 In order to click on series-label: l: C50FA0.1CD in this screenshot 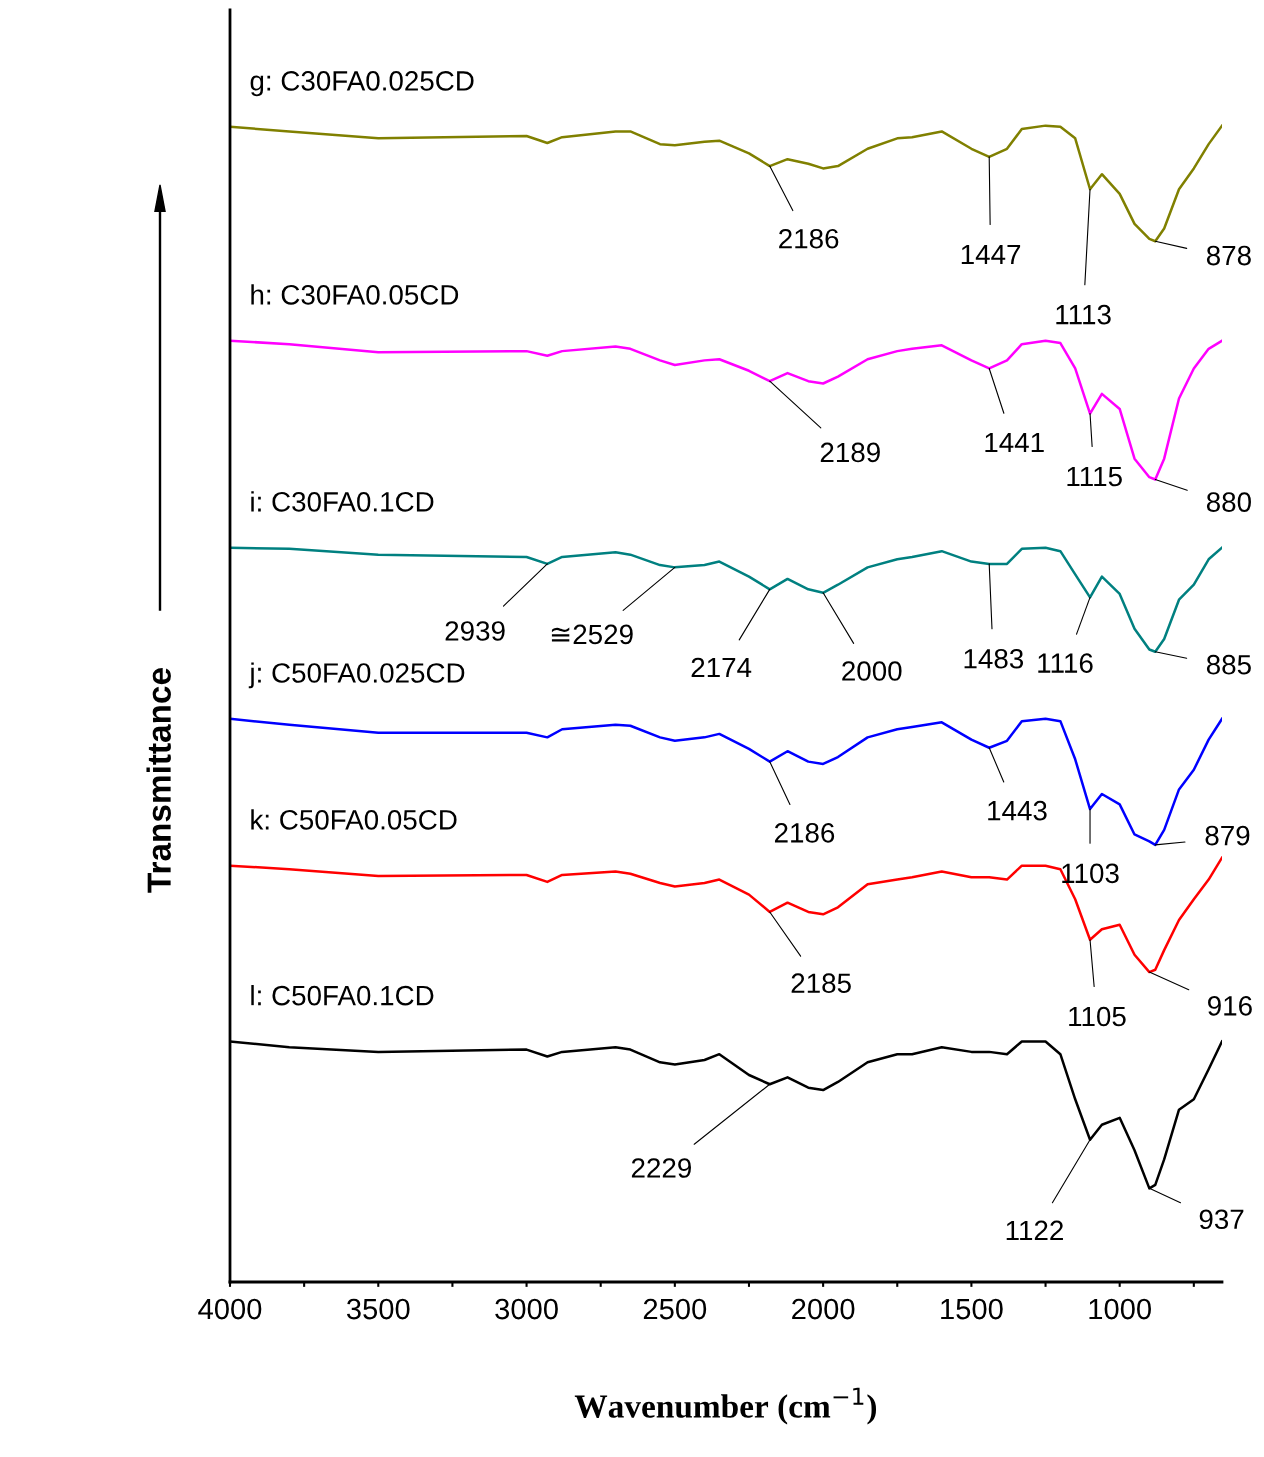, I will do `click(342, 995)`.